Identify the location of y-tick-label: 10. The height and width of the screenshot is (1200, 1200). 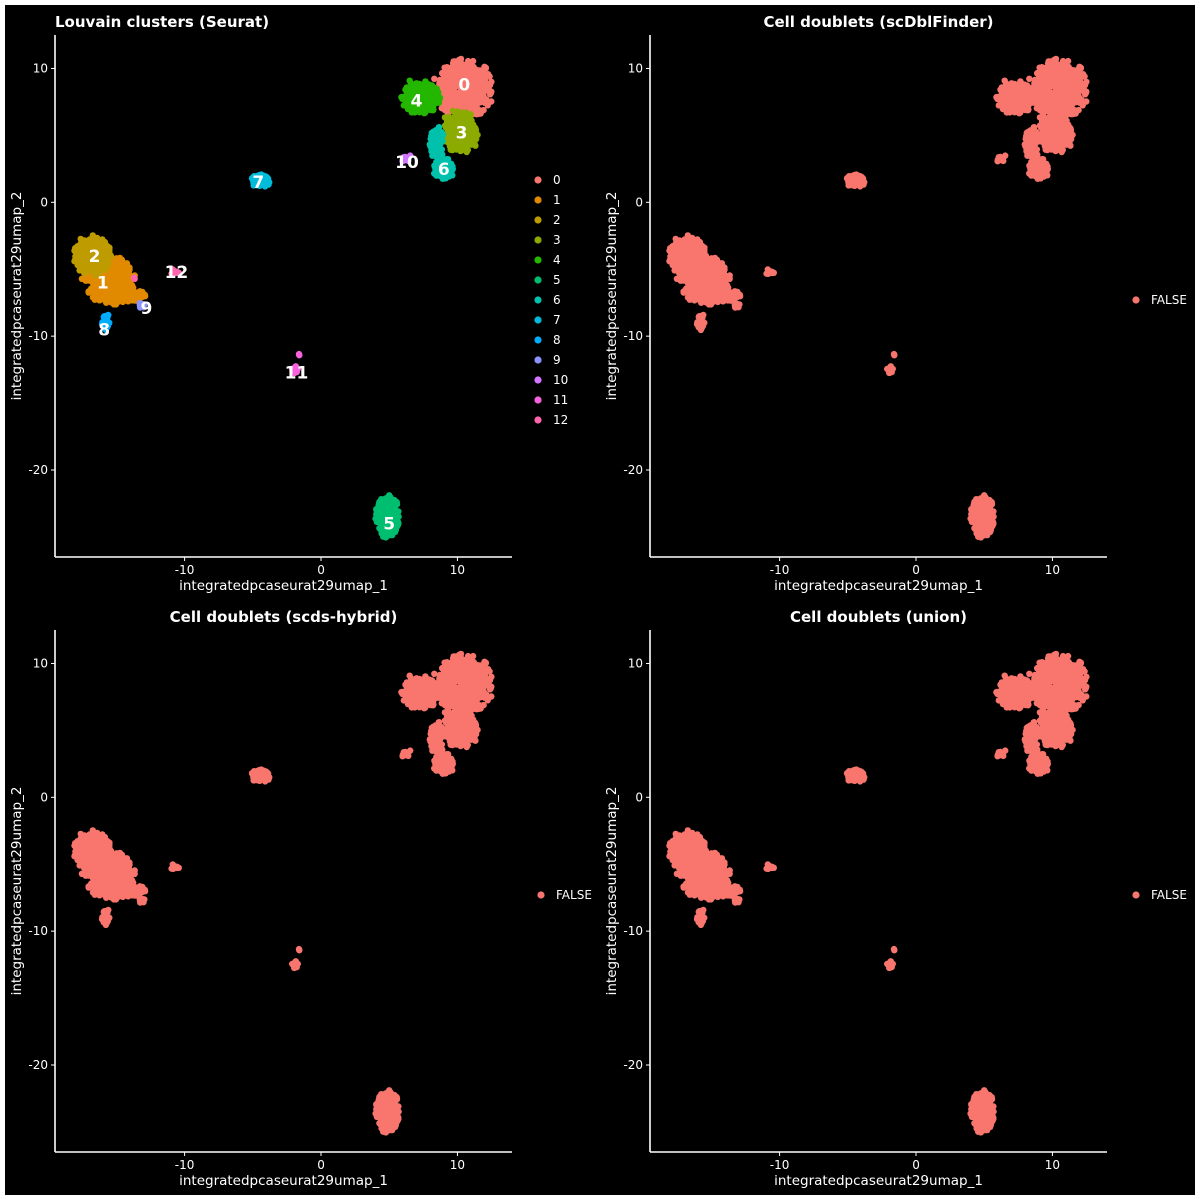
(40, 68).